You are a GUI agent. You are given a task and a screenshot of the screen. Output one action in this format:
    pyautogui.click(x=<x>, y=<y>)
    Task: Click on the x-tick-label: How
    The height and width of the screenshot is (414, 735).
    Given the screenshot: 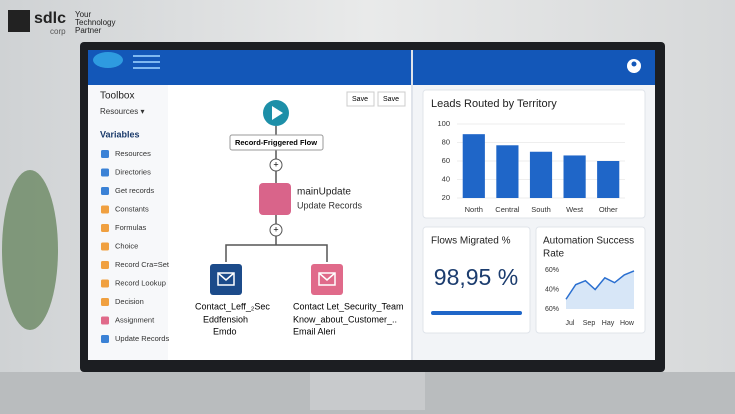 What is the action you would take?
    pyautogui.click(x=627, y=323)
    